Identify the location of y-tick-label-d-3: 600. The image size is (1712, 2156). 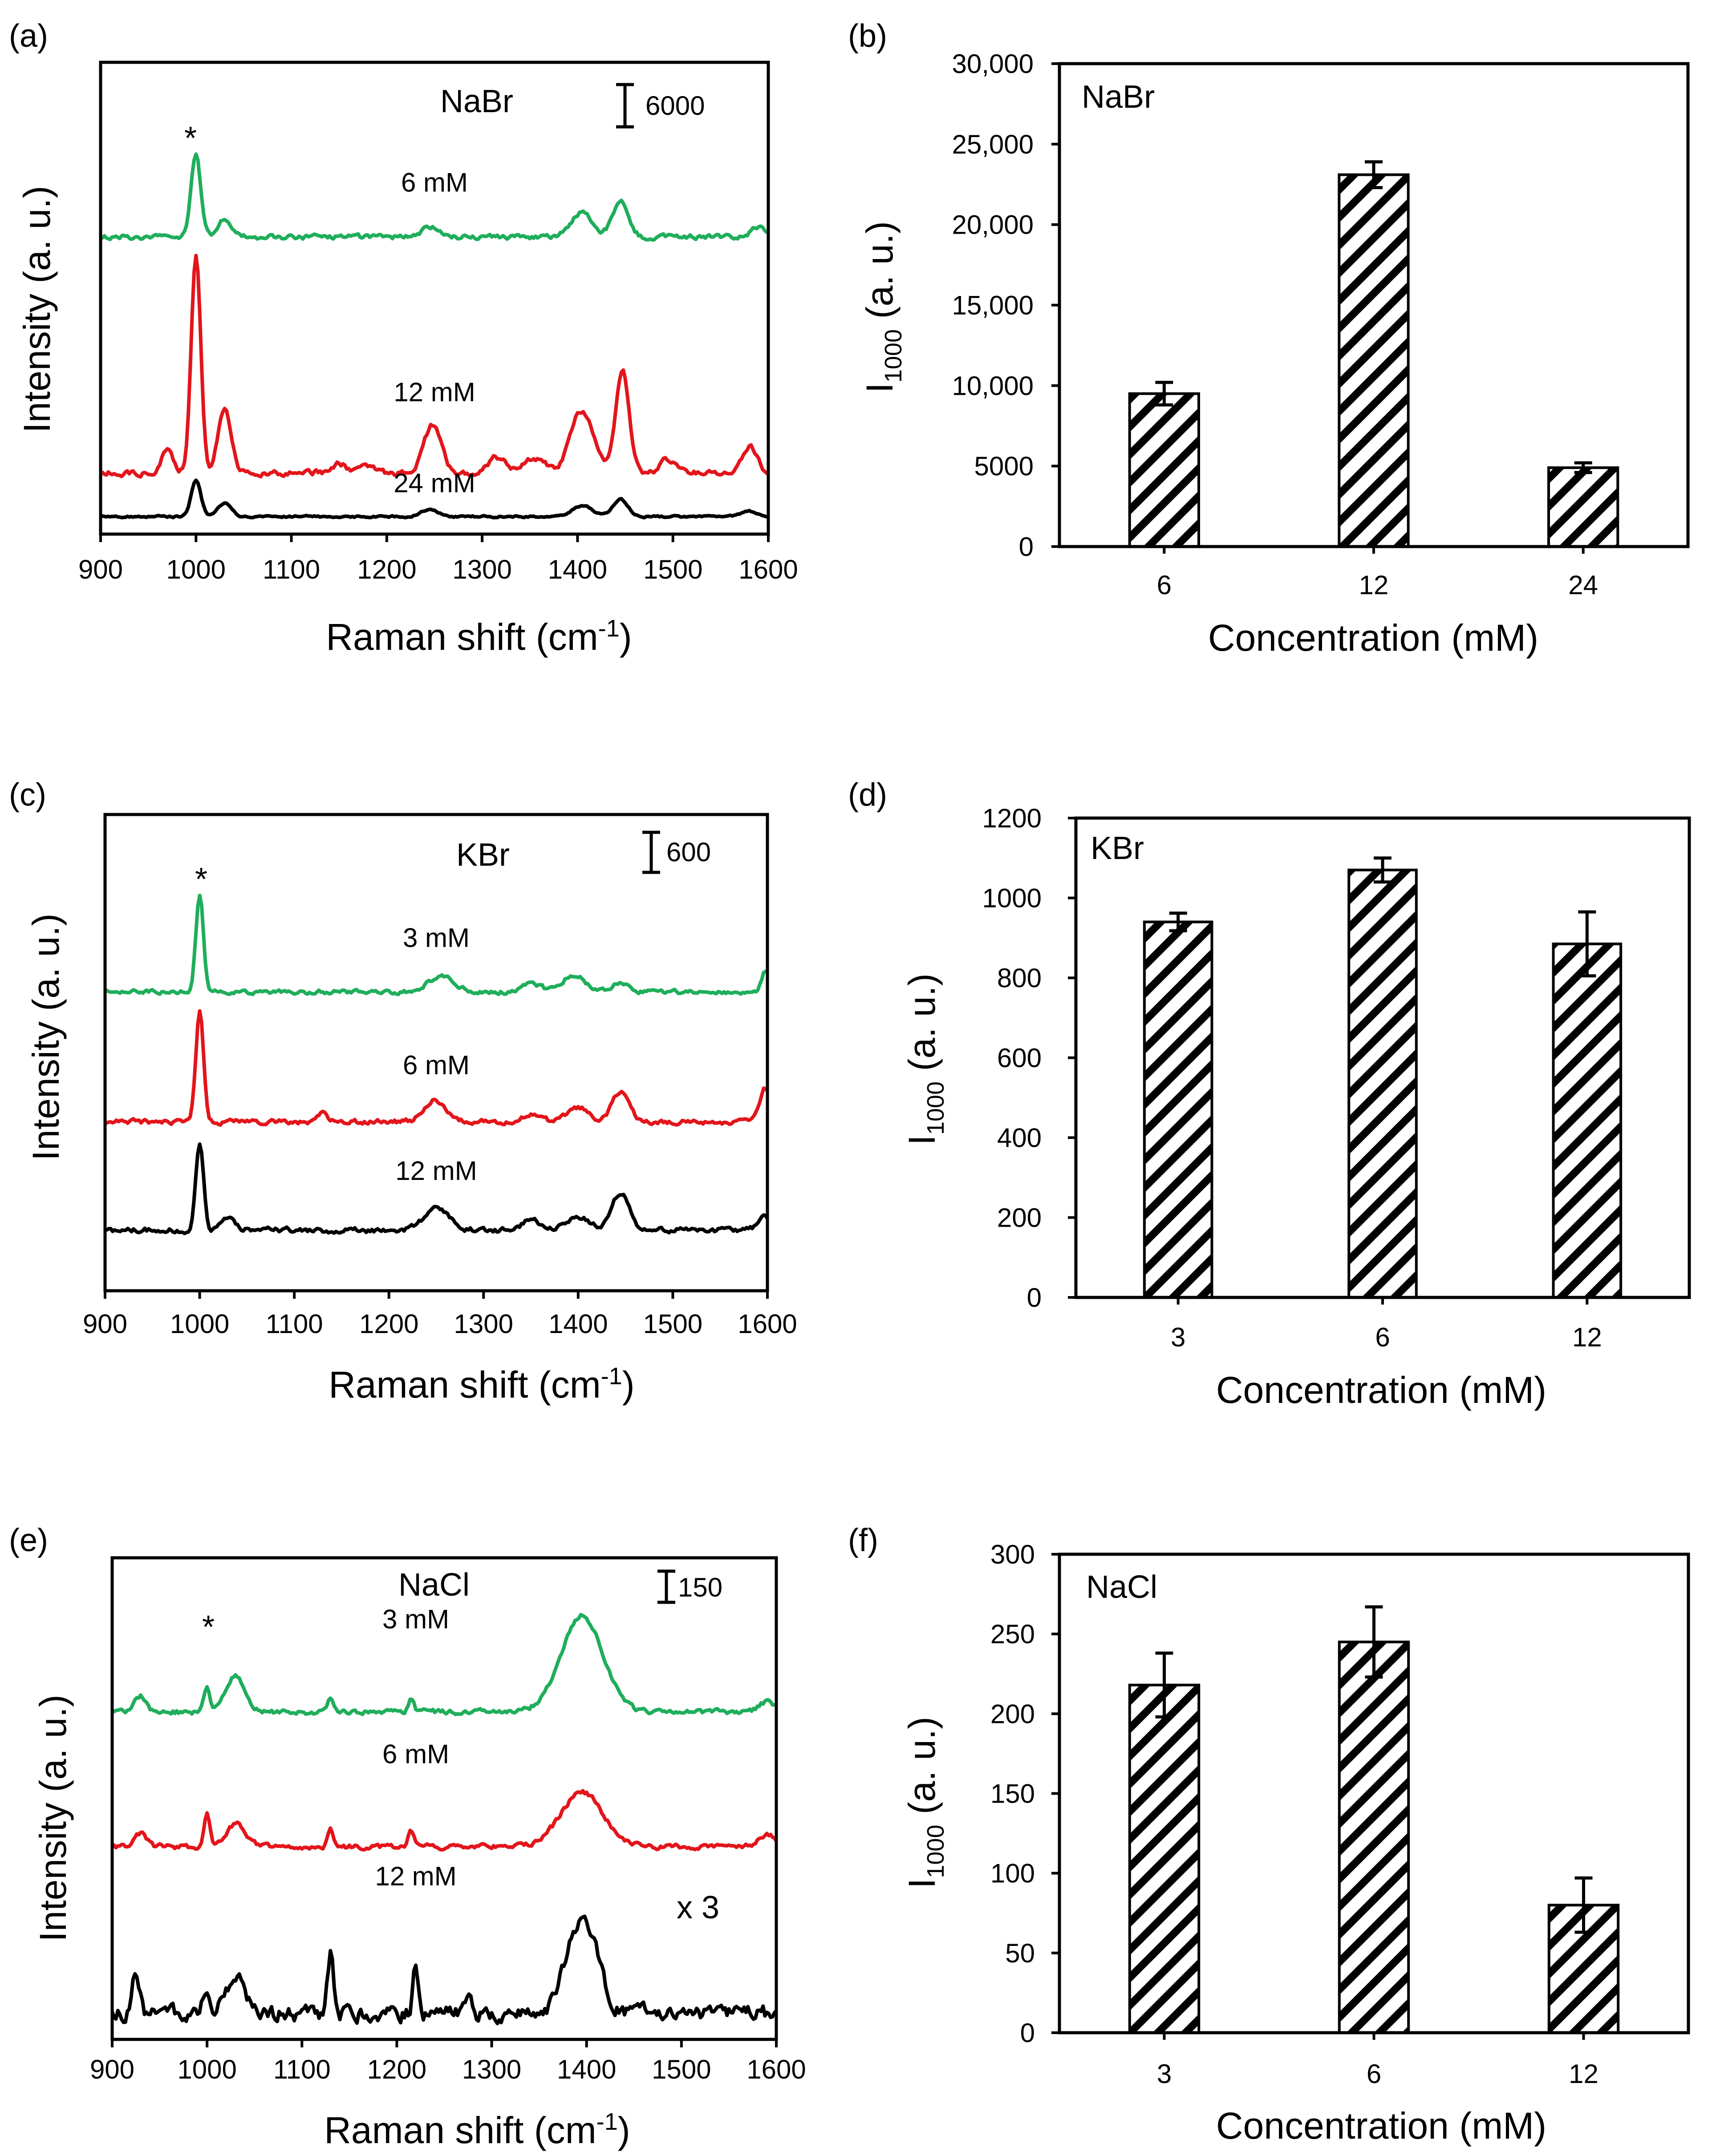
(1019, 1058).